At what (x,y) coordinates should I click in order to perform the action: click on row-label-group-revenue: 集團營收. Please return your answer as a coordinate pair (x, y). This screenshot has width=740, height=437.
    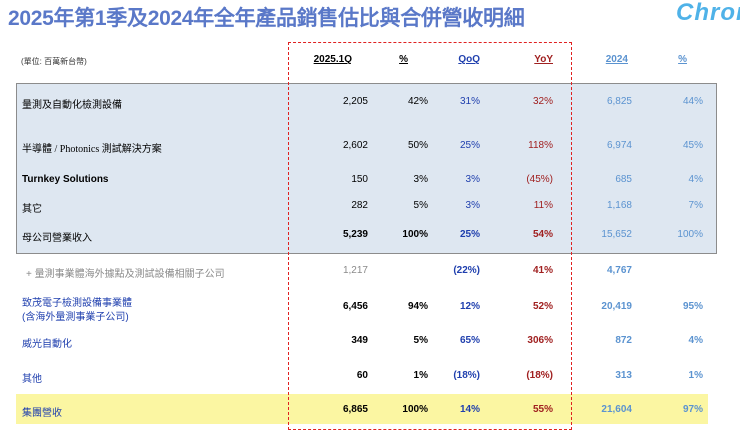
    Looking at the image, I should click on (42, 413).